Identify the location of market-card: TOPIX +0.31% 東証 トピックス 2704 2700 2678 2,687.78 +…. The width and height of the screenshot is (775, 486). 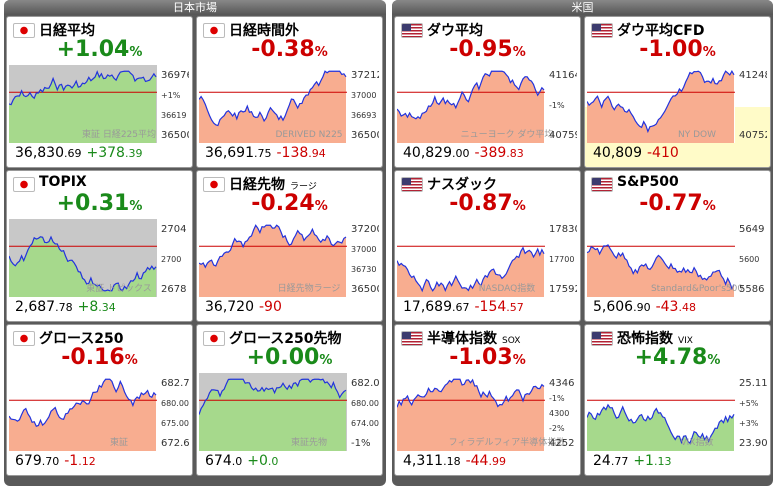
(99, 246).